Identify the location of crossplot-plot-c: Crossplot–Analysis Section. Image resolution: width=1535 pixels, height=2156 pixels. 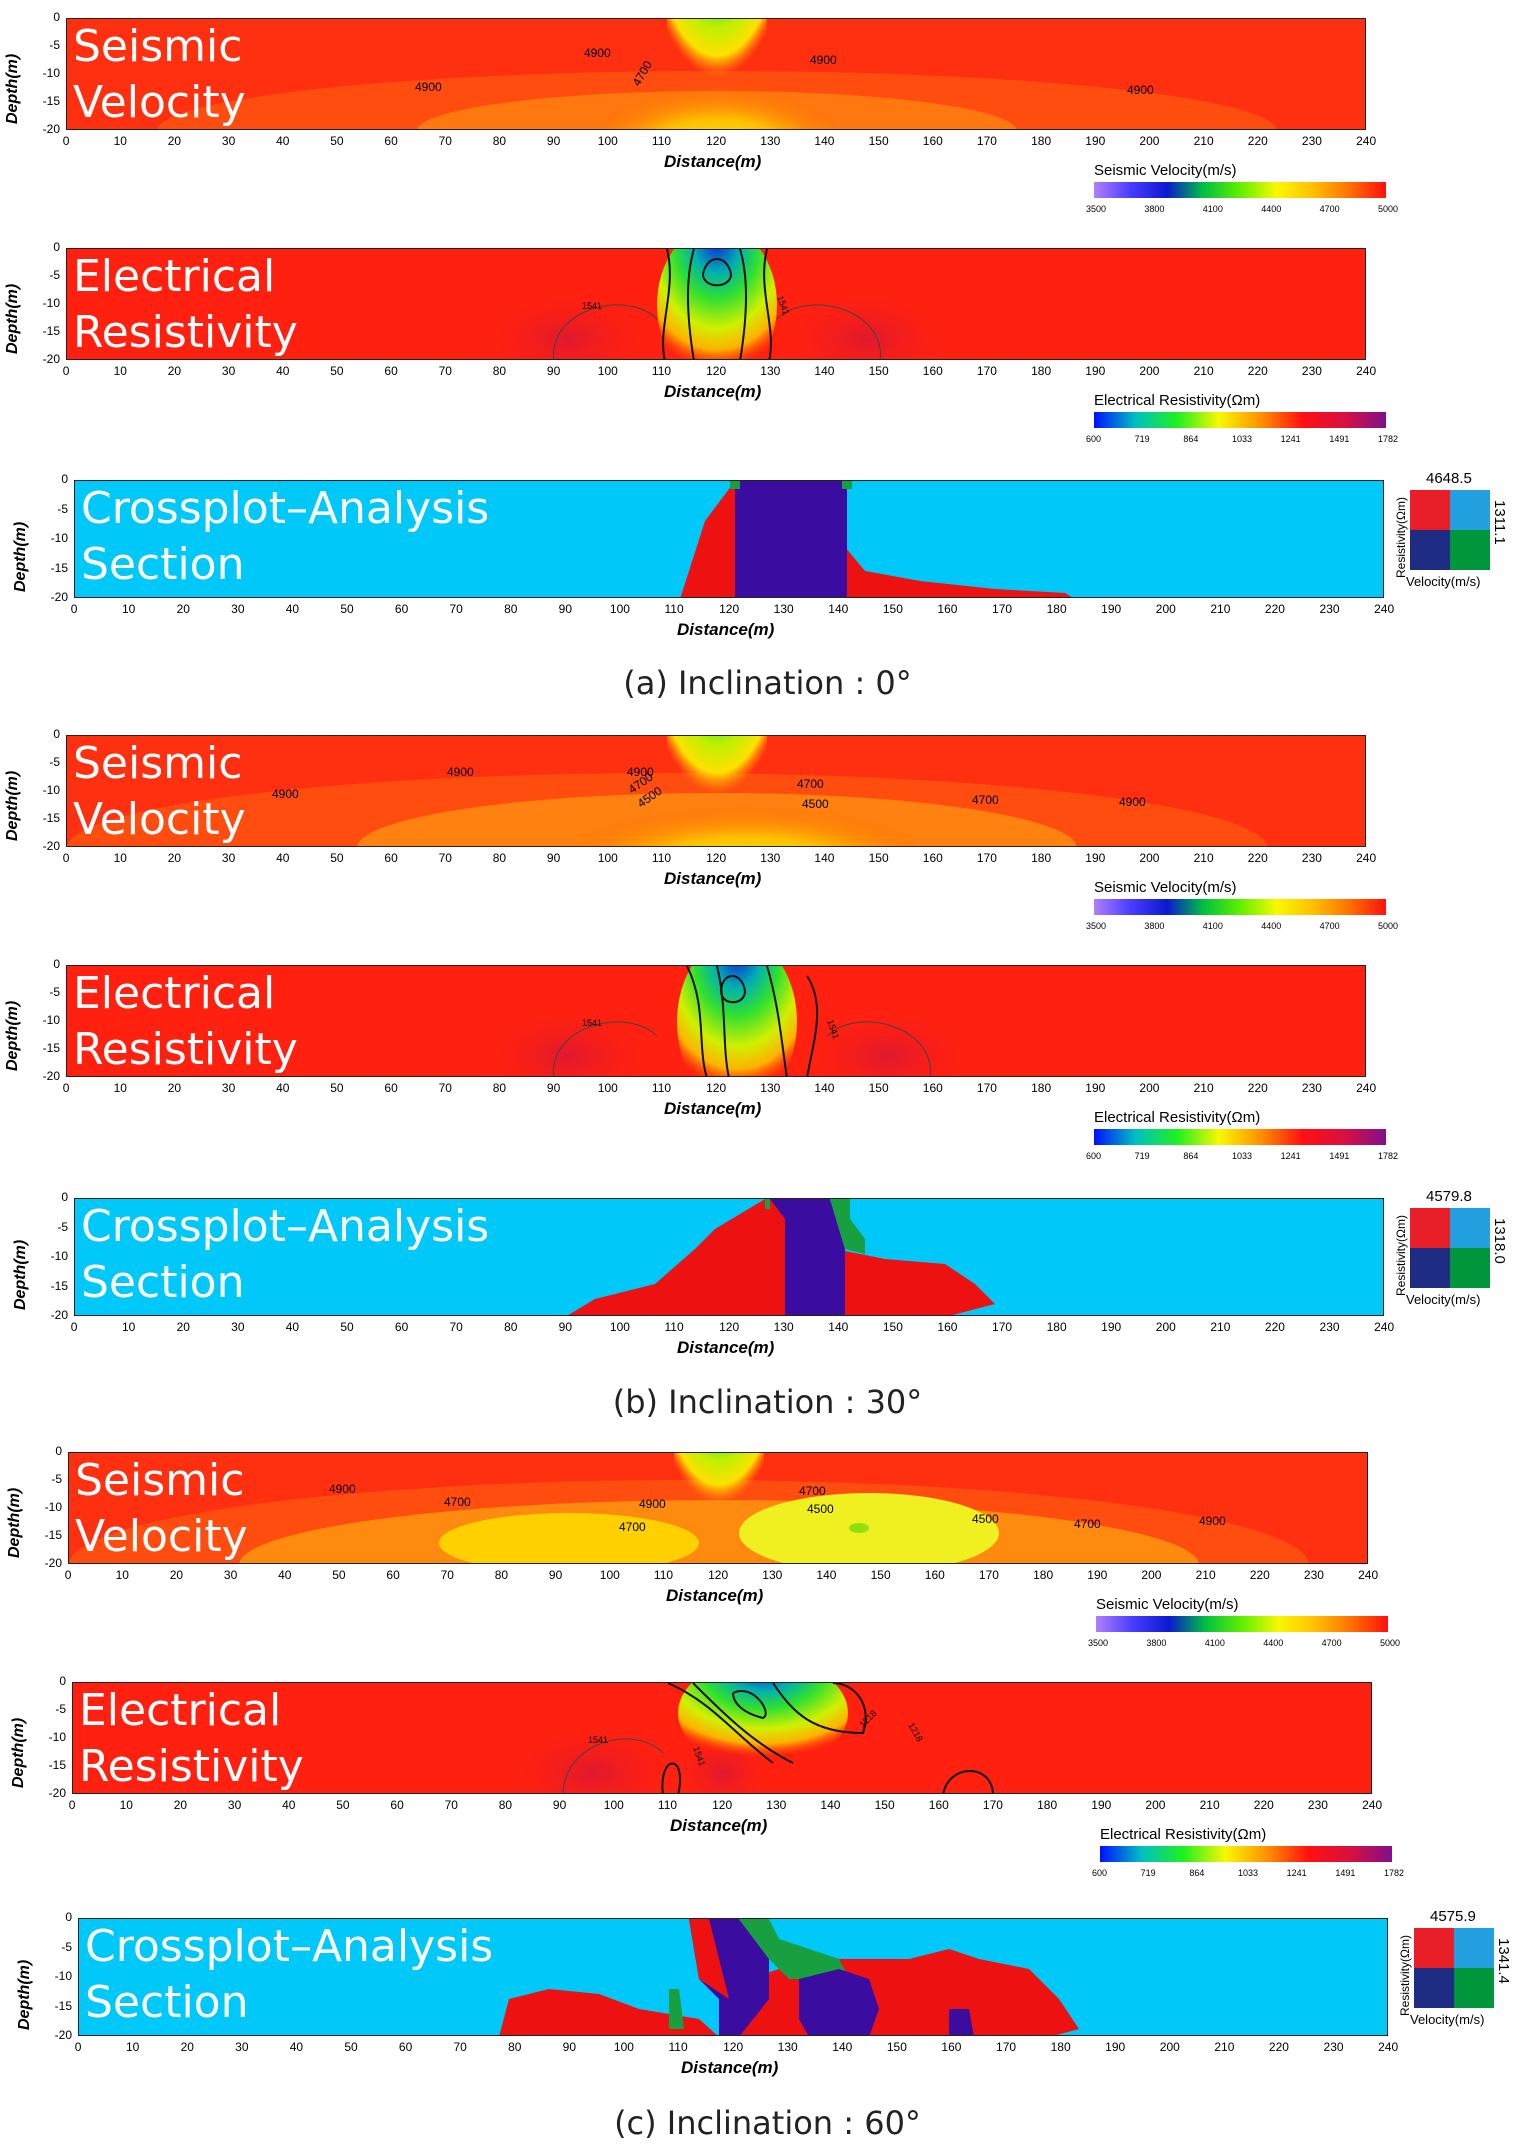
(733, 1977).